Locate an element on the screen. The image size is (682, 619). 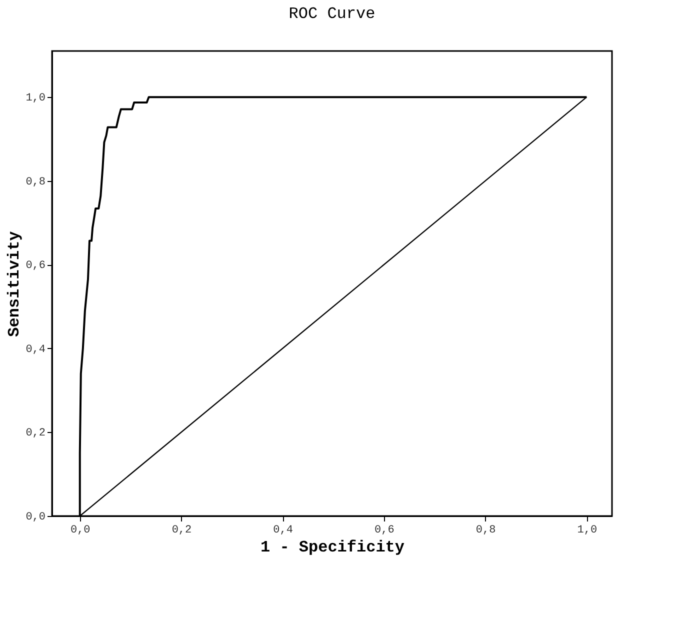
chart-title: ROC Curve is located at coordinates (332, 14).